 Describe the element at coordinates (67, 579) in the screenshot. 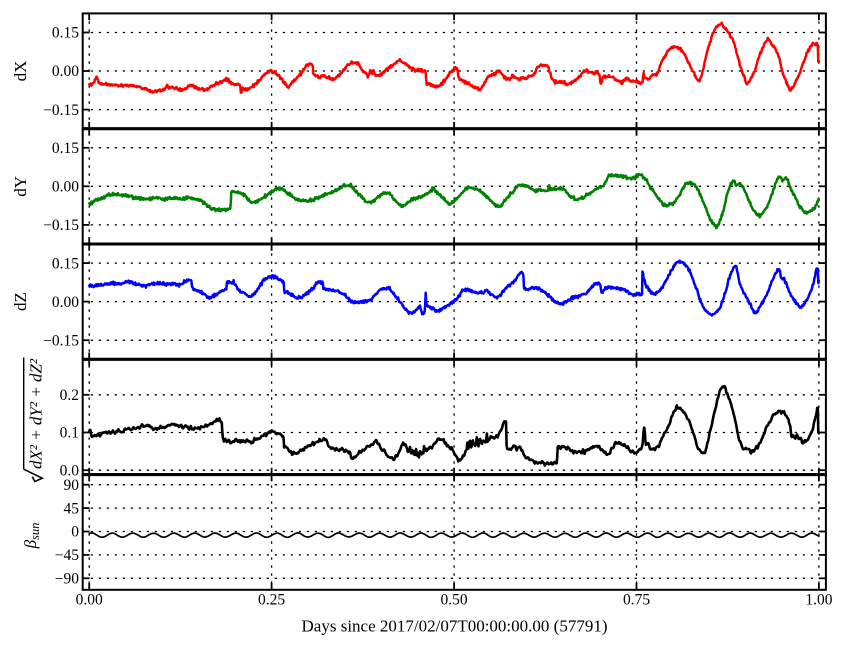

I see `svg-text: −90` at that location.